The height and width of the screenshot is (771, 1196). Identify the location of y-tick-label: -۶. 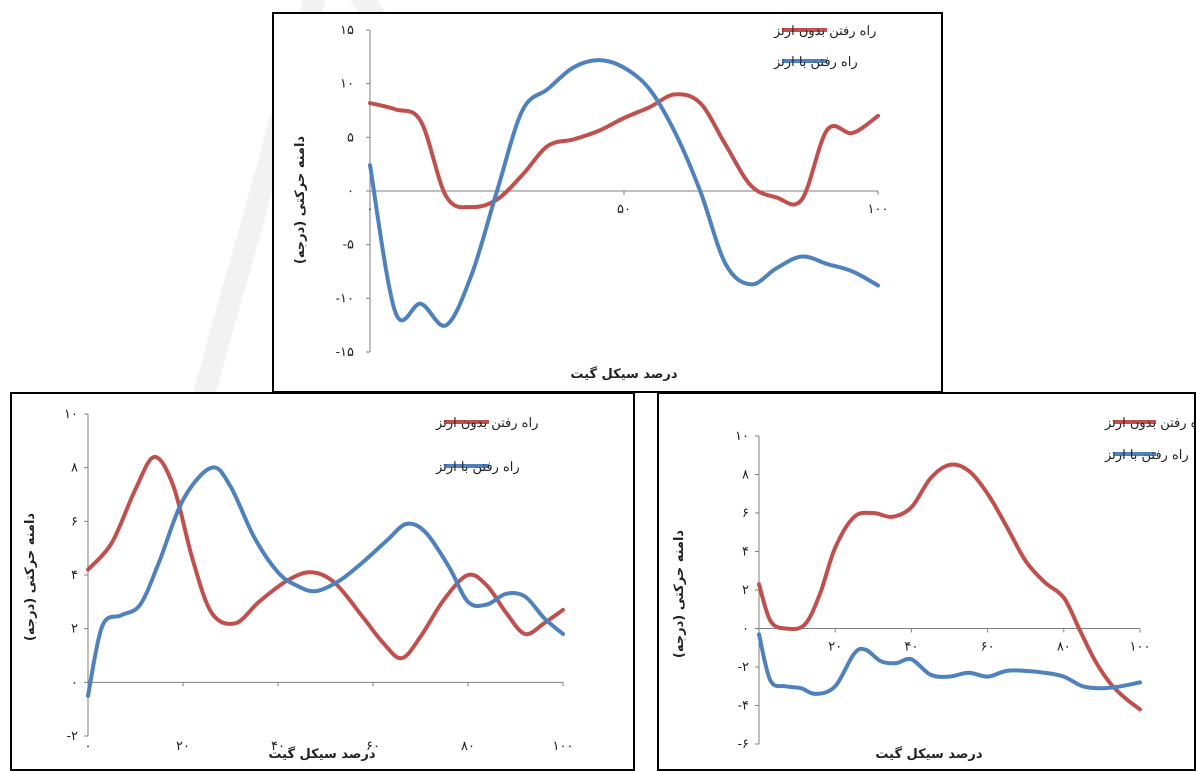
(743, 744).